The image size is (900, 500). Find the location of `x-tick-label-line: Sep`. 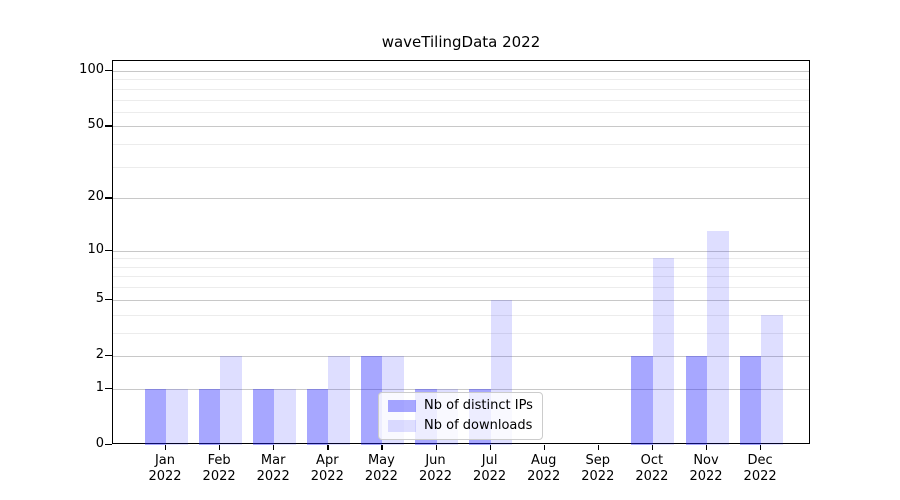

x-tick-label-line: Sep is located at coordinates (598, 460).